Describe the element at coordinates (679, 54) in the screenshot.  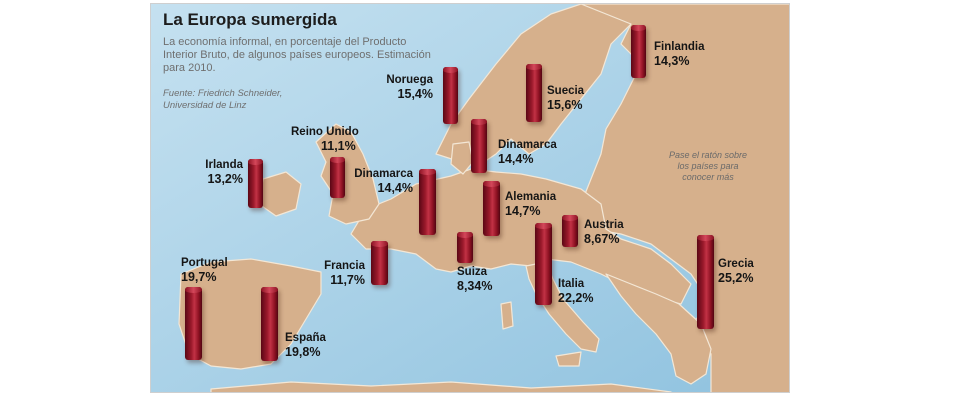
I see `label-finlandia: Finlandia 14,3%` at that location.